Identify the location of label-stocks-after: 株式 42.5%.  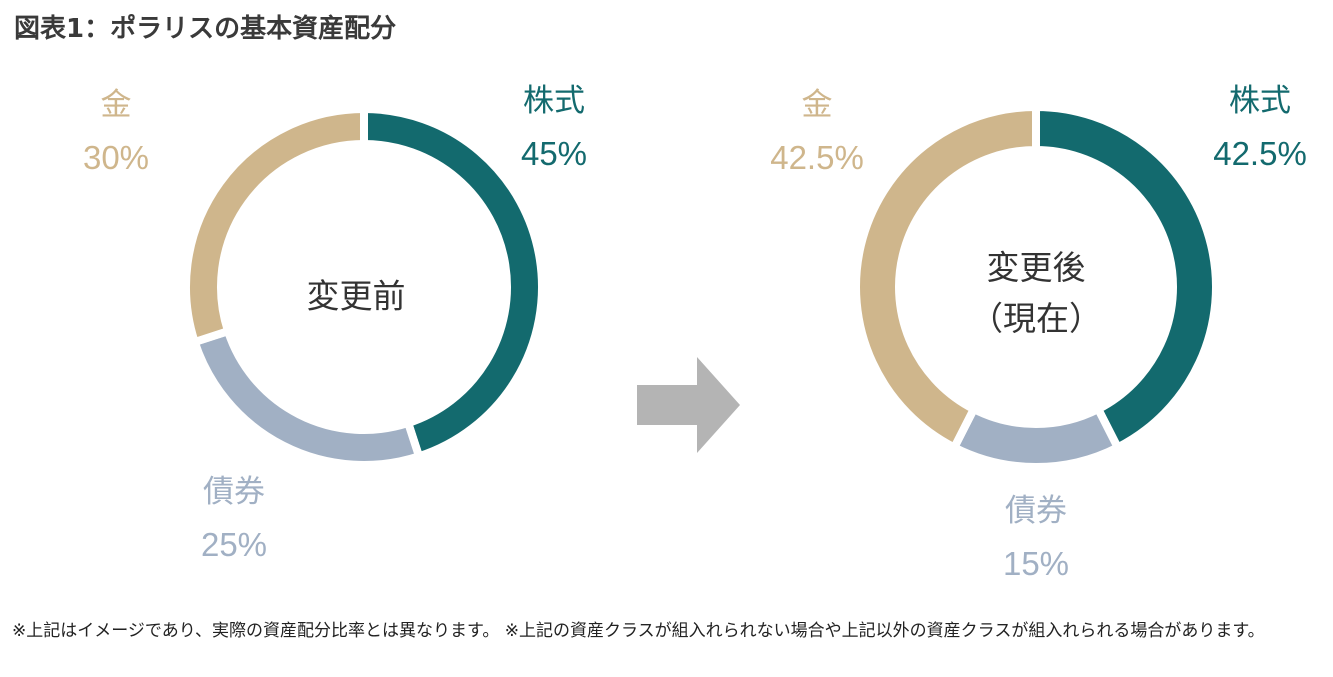
(1260, 127).